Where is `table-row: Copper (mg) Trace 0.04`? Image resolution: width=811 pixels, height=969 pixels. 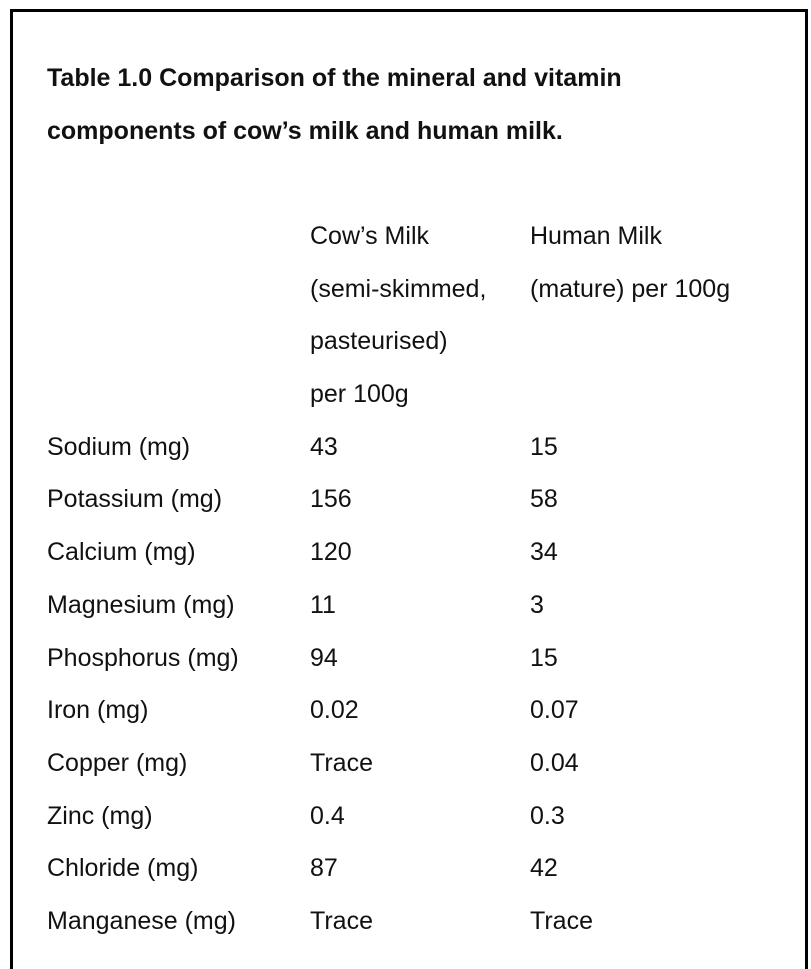
table-row: Copper (mg) Trace 0.04 is located at coordinates (408, 763).